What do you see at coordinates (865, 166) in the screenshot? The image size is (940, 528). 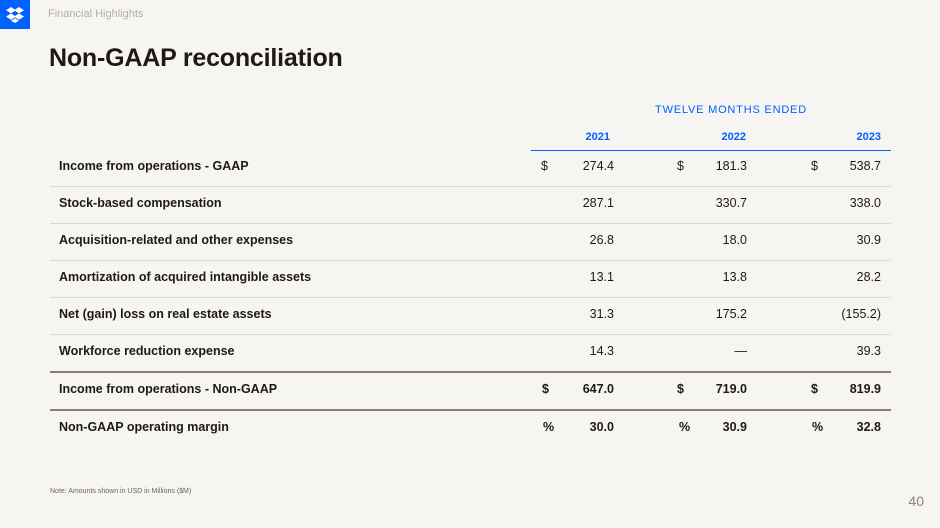 I see `value-2023: 538.7` at bounding box center [865, 166].